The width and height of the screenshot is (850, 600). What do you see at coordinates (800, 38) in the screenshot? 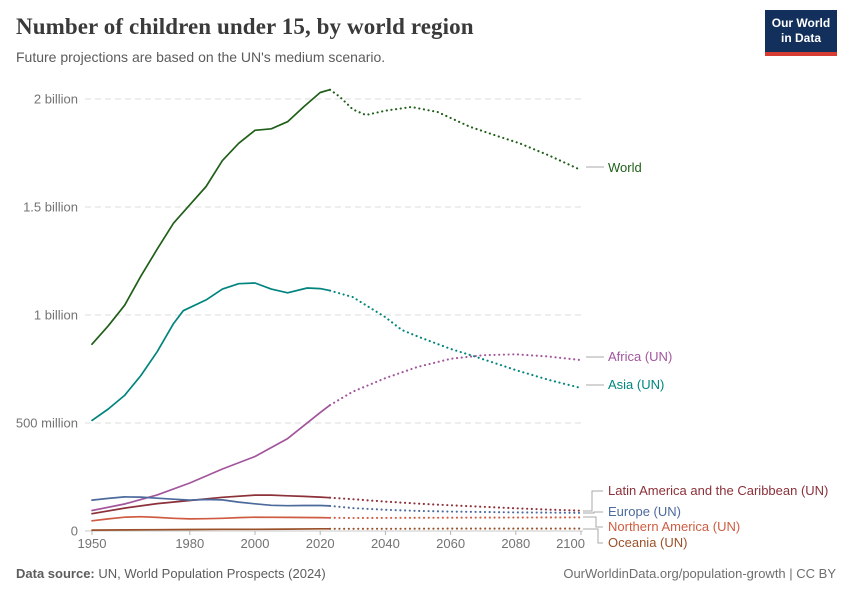
I see `owid-logo-line2: in Data` at bounding box center [800, 38].